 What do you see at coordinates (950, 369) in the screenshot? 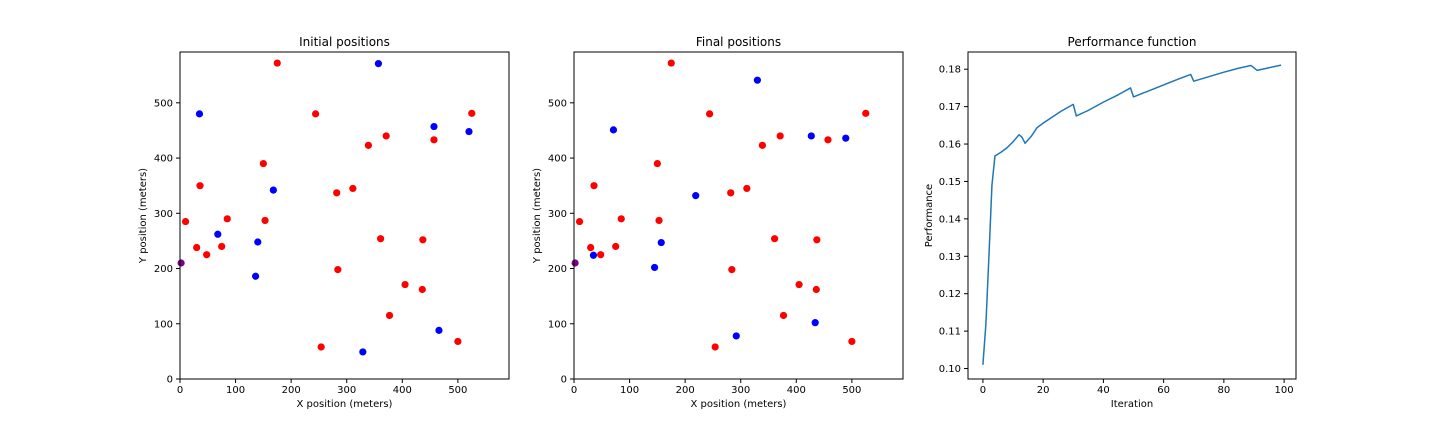
I see `y-tick-label: 0.10` at bounding box center [950, 369].